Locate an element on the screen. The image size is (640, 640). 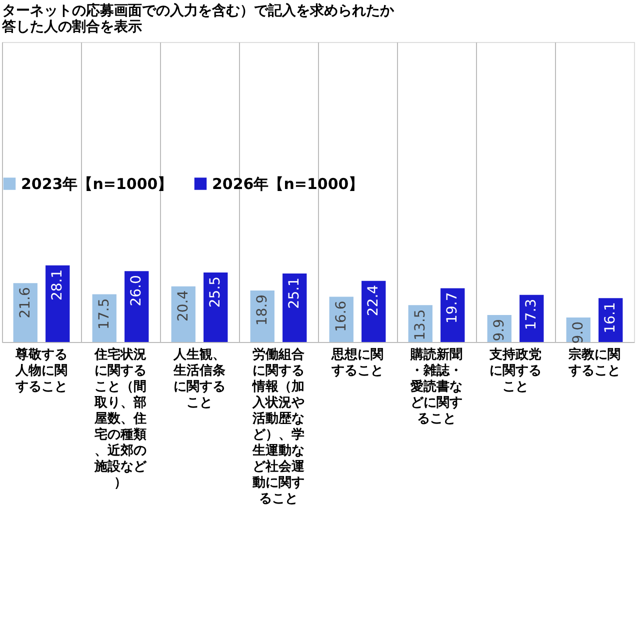
legend-label: 2026年【n=1000】 is located at coordinates (288, 183).